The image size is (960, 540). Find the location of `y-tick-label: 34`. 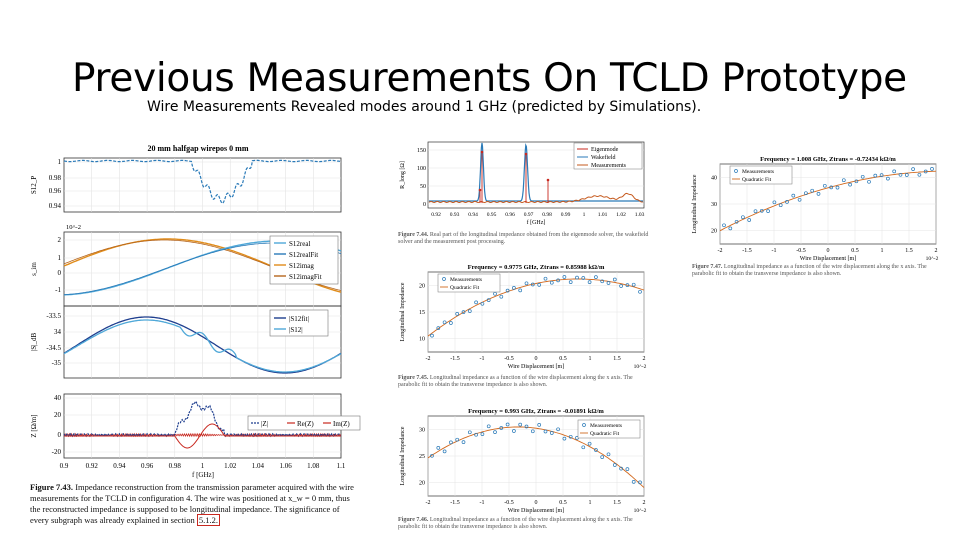

y-tick-label: 34 is located at coordinates (58, 332).